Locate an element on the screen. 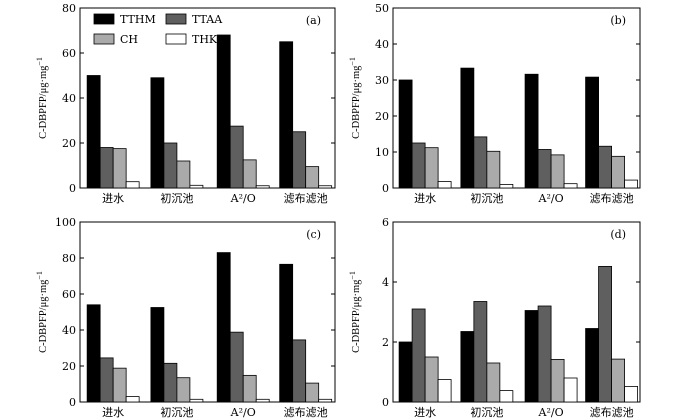 The image size is (700, 420). y-tick-label: 4 is located at coordinates (385, 282).